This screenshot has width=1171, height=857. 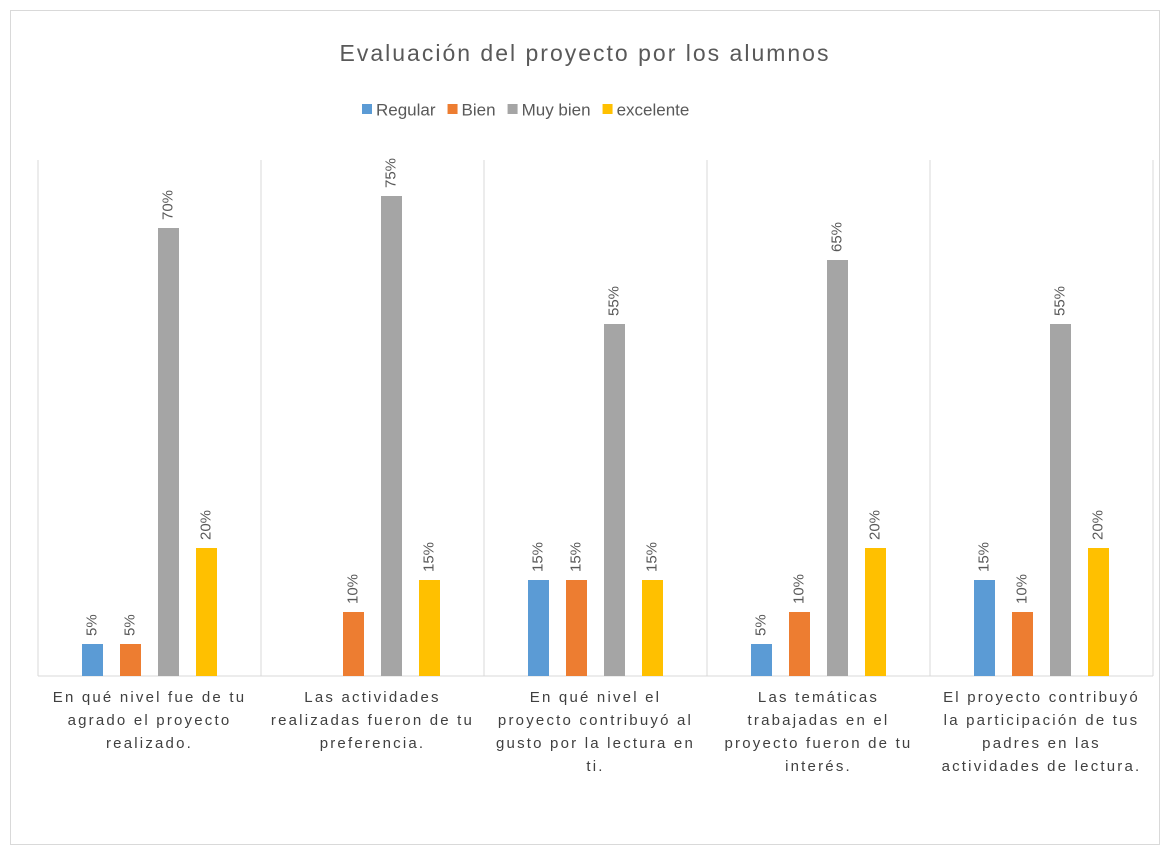 What do you see at coordinates (479, 109) in the screenshot?
I see `legend-label: Bien` at bounding box center [479, 109].